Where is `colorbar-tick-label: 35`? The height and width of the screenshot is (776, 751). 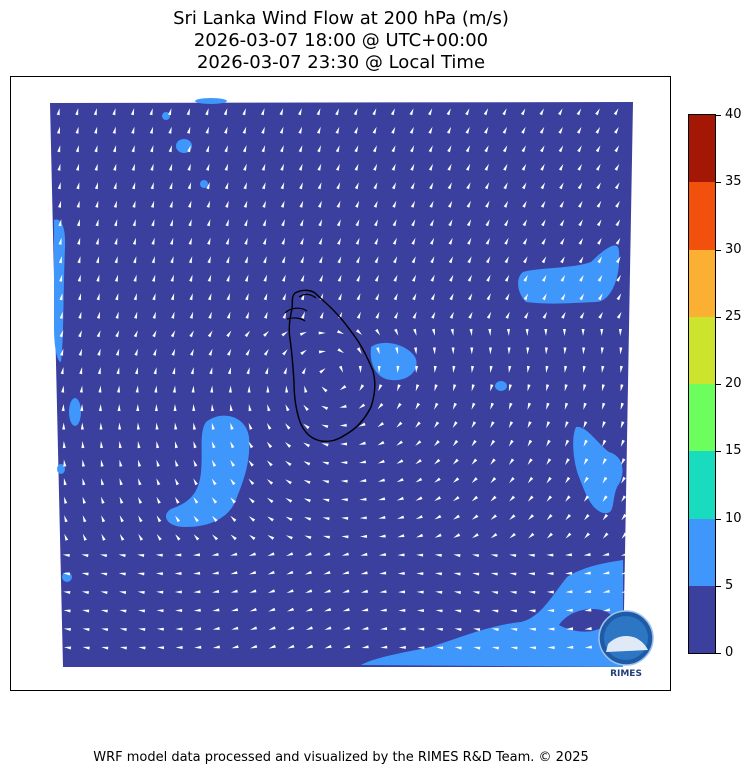 colorbar-tick-label: 35 is located at coordinates (733, 182).